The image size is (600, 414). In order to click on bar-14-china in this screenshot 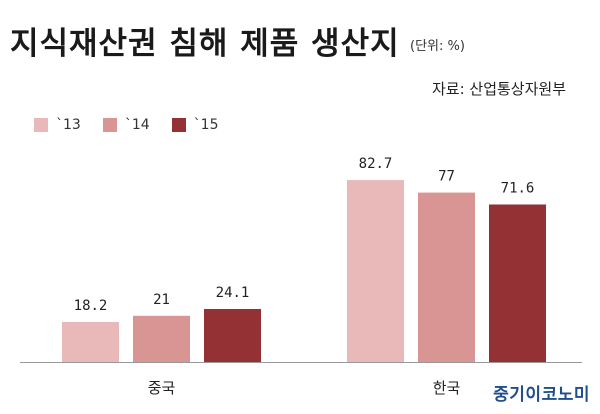, I will do `click(161, 338)`.